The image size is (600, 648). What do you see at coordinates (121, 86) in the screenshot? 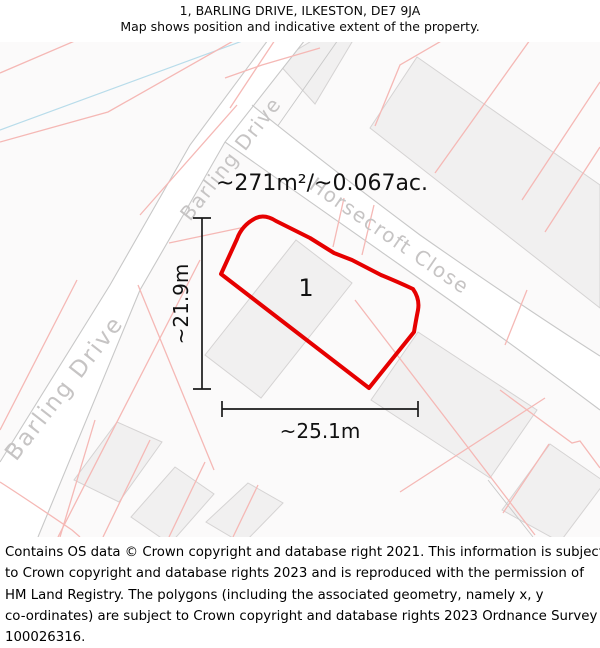
I see `stream-line` at bounding box center [121, 86].